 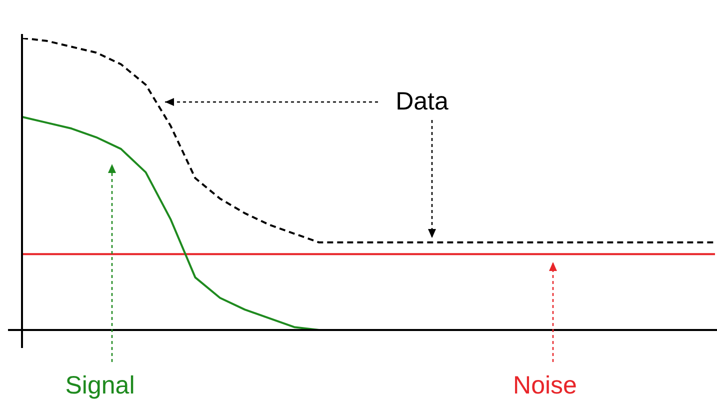 I want to click on text: Signal, so click(x=100, y=386).